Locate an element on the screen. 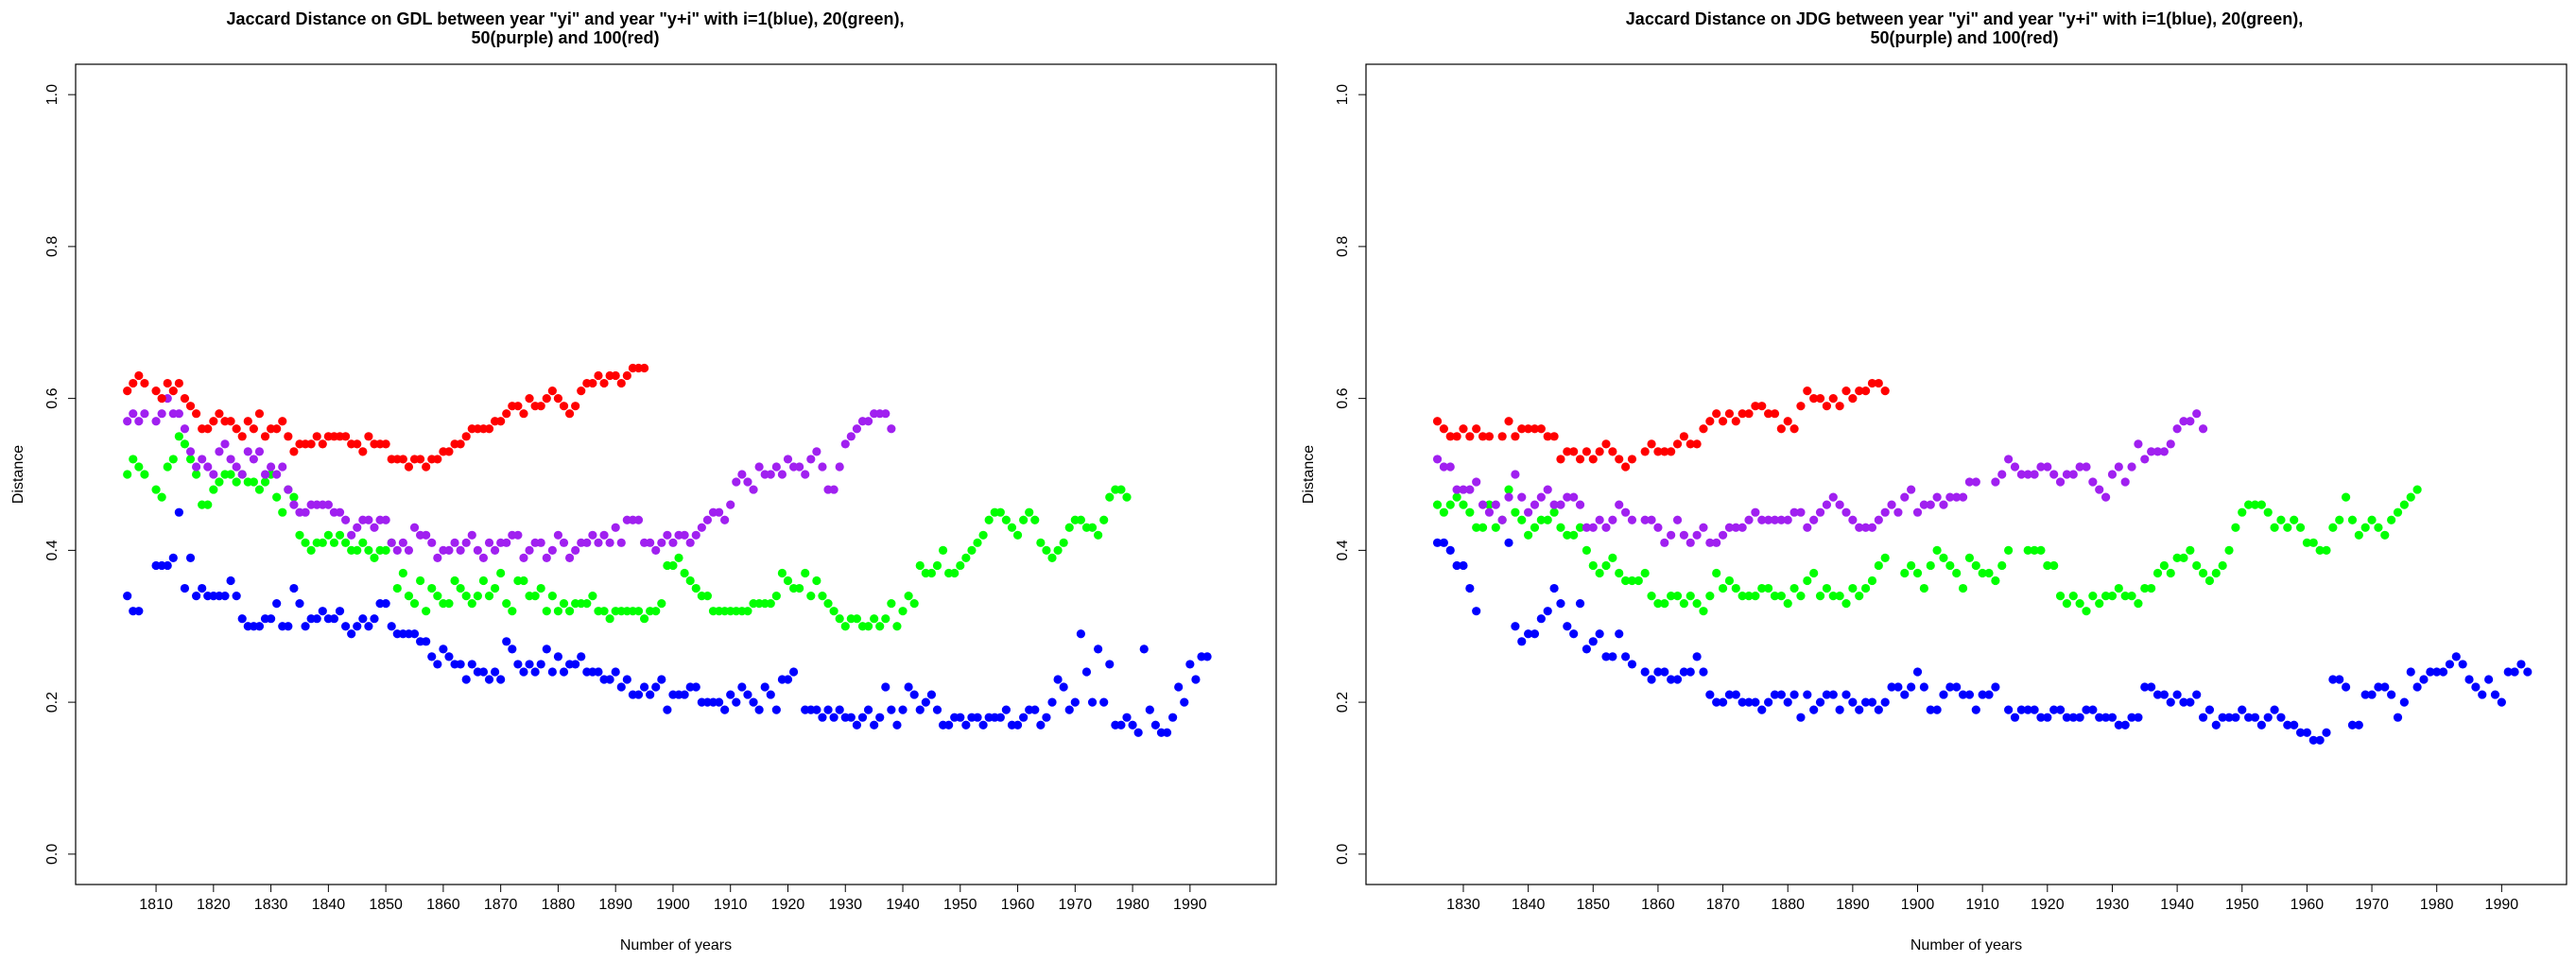  x-tick-label: 1960 is located at coordinates (2308, 905).